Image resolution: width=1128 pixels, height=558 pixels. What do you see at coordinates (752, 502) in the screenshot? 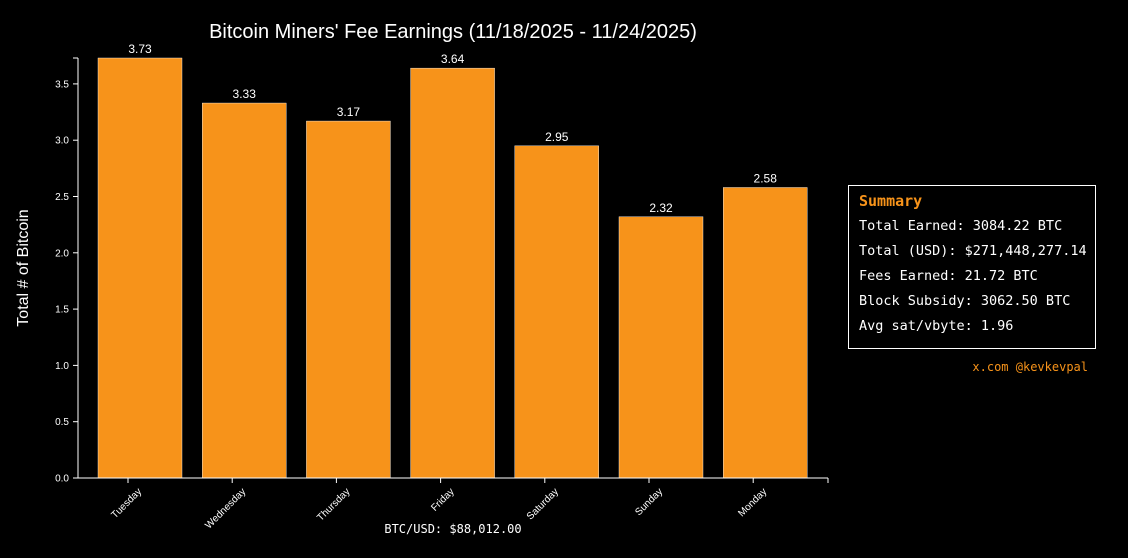
I see `x-tick-label-monday: Monday` at bounding box center [752, 502].